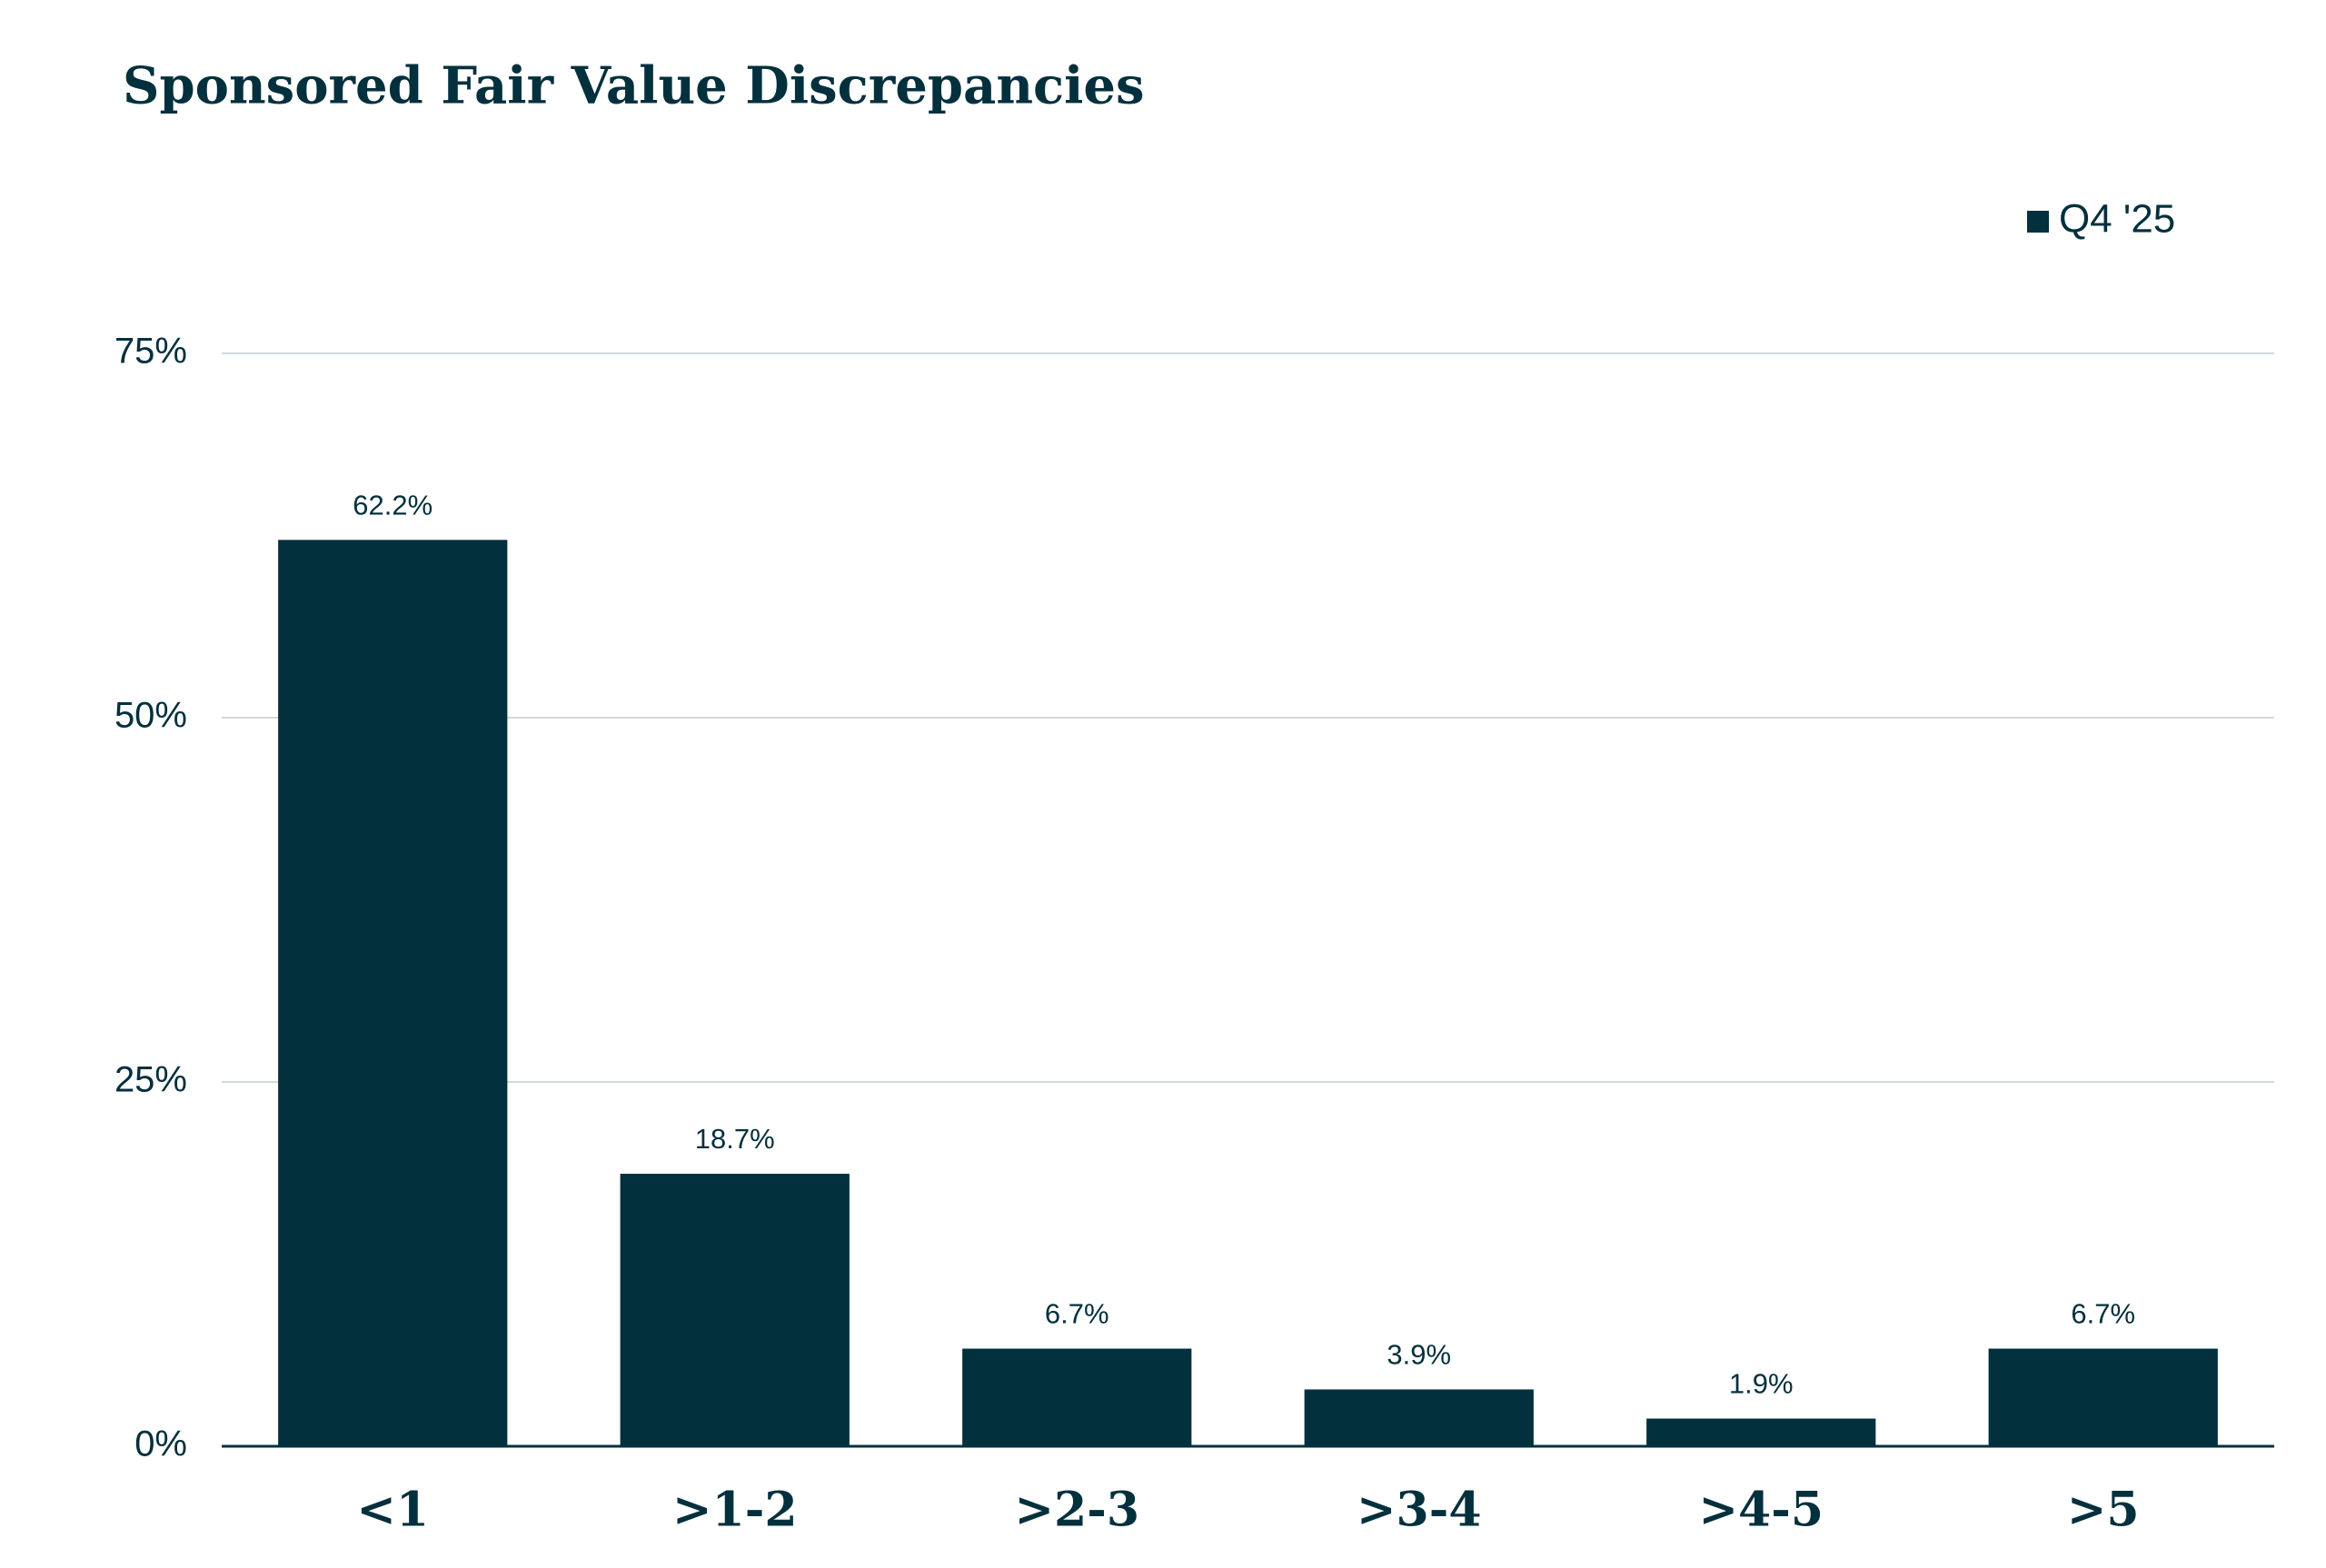 Image resolution: width=2326 pixels, height=1568 pixels. I want to click on y-tick-label: 0%, so click(160, 1444).